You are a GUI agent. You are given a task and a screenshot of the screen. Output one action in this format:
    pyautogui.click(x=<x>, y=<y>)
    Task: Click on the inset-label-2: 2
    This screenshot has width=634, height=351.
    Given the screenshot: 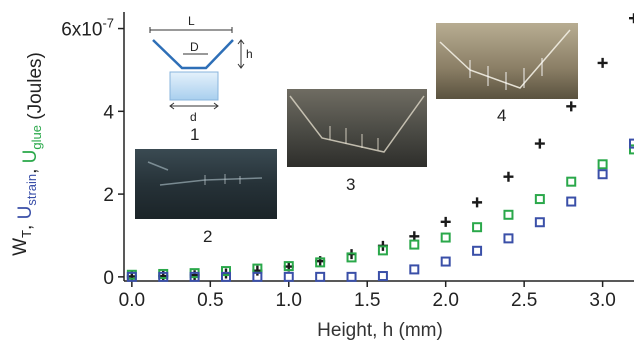 What is the action you would take?
    pyautogui.click(x=207, y=236)
    